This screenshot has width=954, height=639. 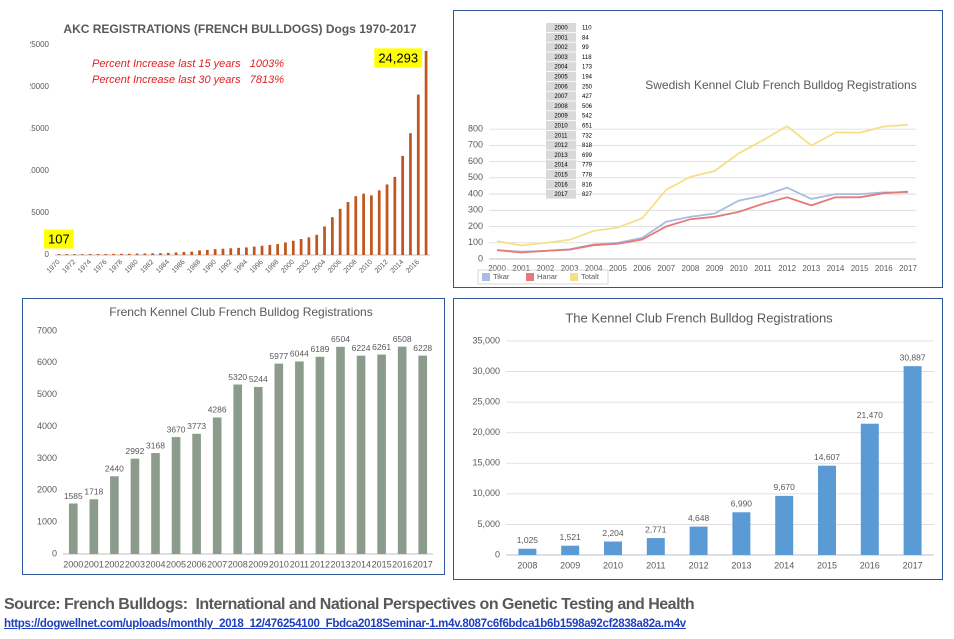 What do you see at coordinates (47, 330) in the screenshot?
I see `y-tick-label: 7000` at bounding box center [47, 330].